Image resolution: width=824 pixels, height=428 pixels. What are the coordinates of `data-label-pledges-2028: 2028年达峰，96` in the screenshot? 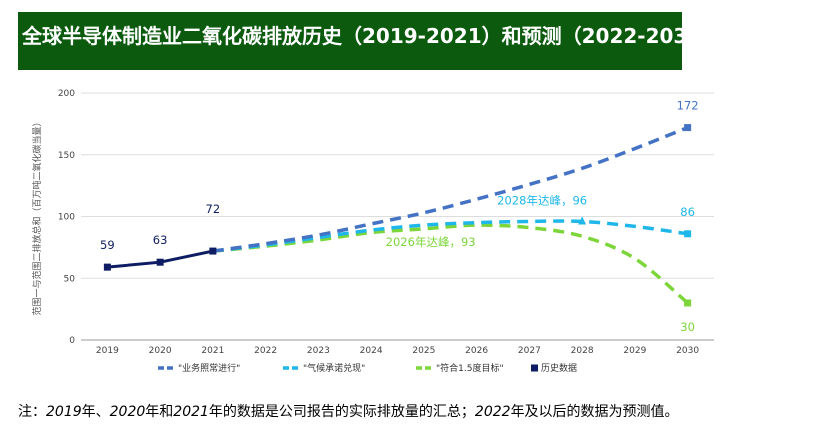 It's located at (542, 200).